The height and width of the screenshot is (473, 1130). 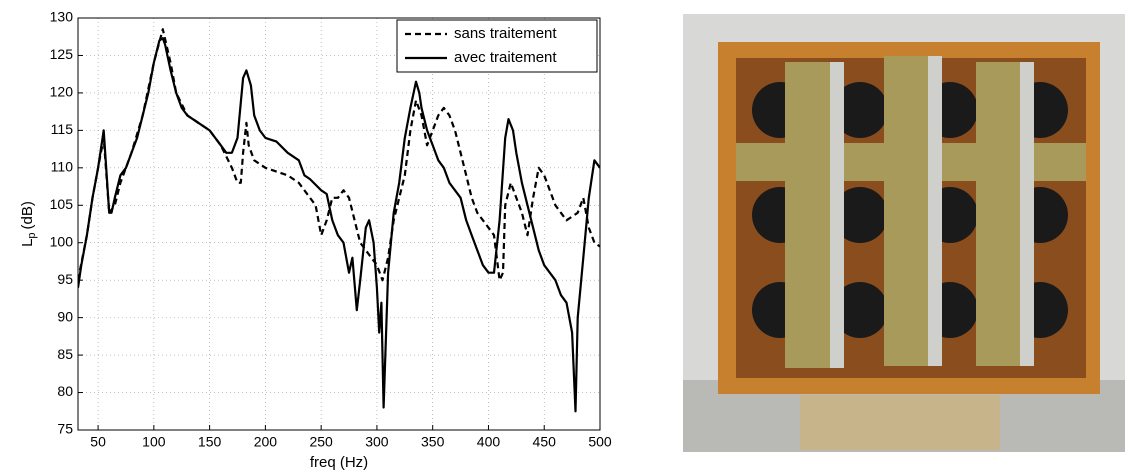 What do you see at coordinates (900, 422) in the screenshot?
I see `base-block` at bounding box center [900, 422].